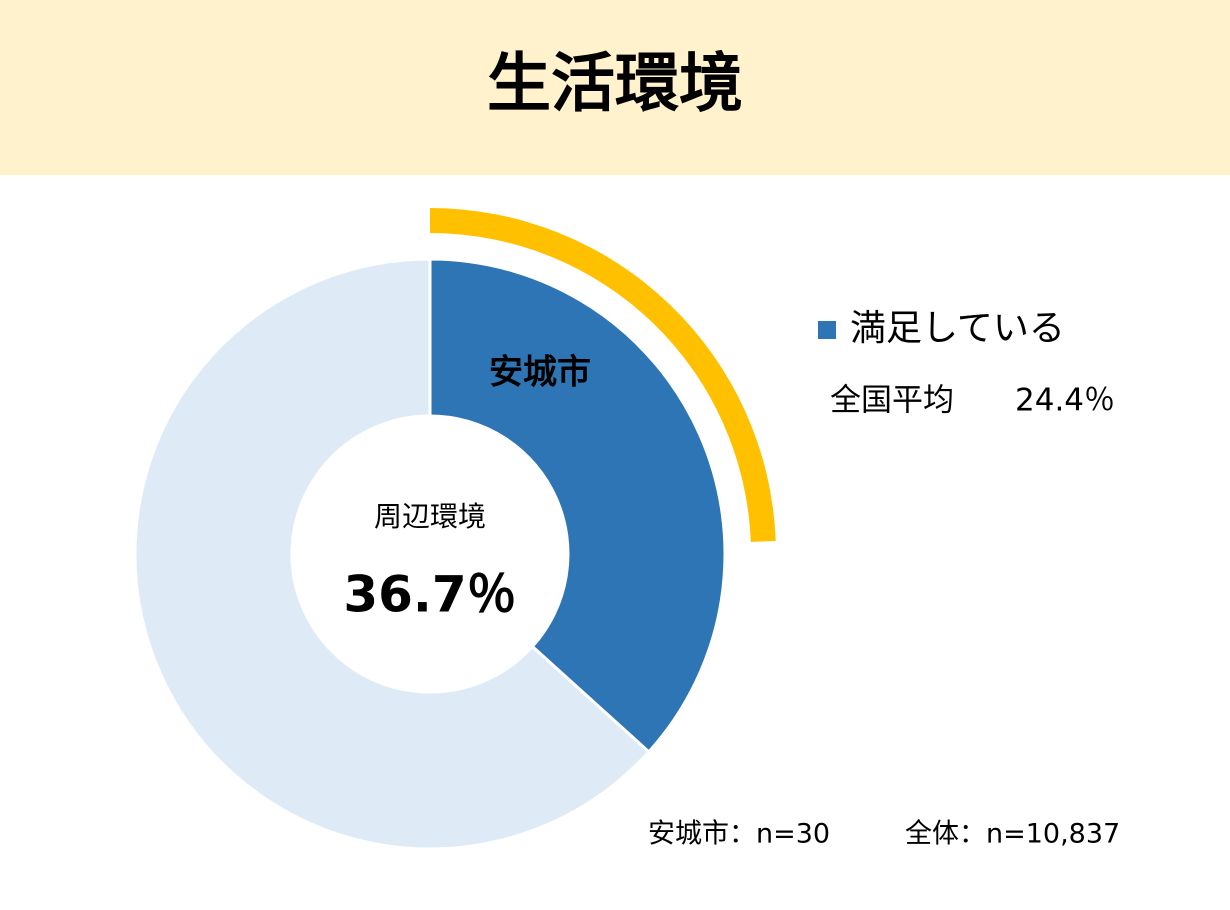 The height and width of the screenshot is (910, 1230). Describe the element at coordinates (739, 834) in the screenshot. I see `sample-note: 安城市：n=30` at that location.